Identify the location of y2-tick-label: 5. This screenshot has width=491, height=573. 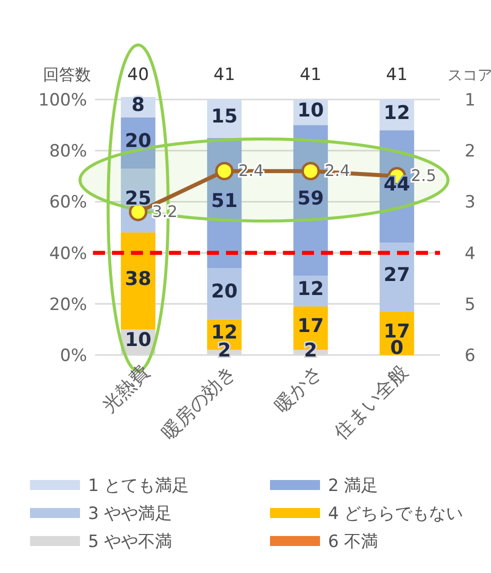
(470, 304).